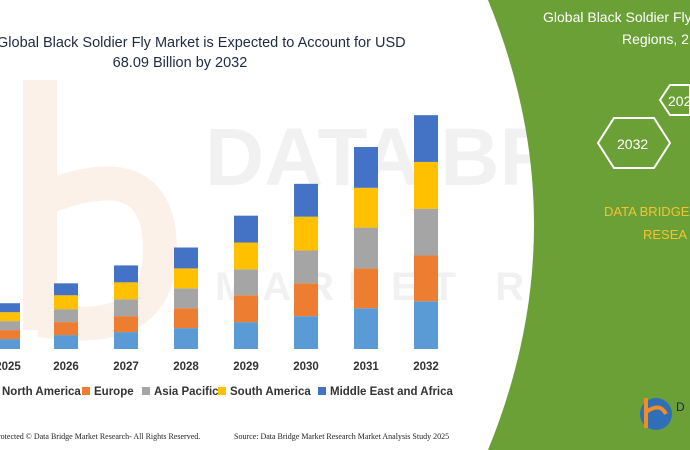  Describe the element at coordinates (126, 340) in the screenshot. I see `bar-2027-north-america` at that location.